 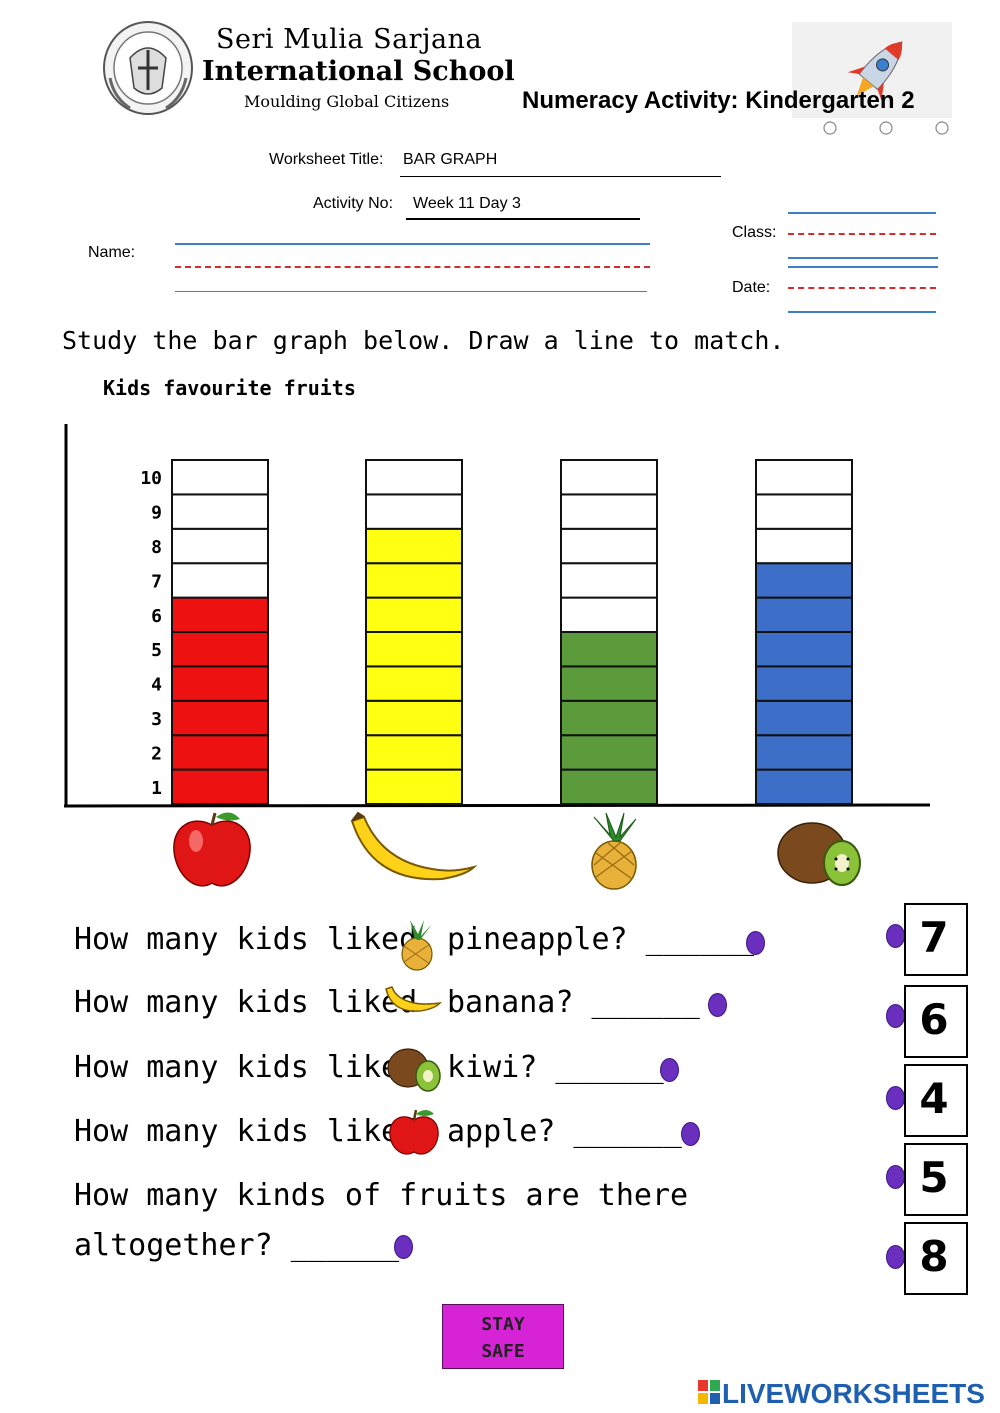 What do you see at coordinates (156, 513) in the screenshot?
I see `y-tick-label: 9` at bounding box center [156, 513].